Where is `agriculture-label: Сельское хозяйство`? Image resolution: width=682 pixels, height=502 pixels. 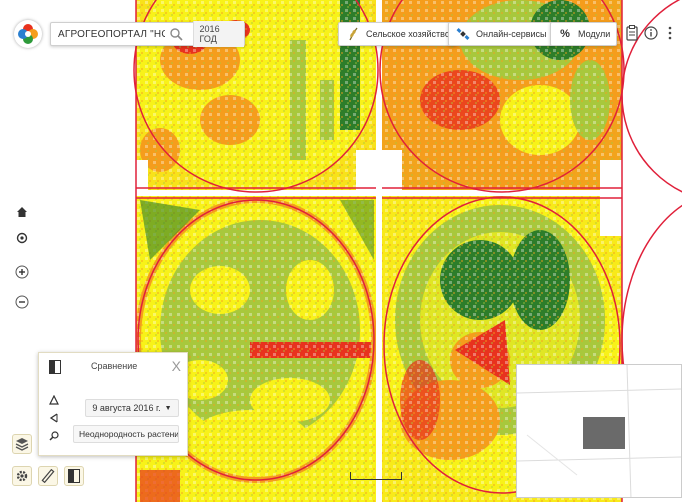 agriculture-label: Сельское хозяйство is located at coordinates (408, 34).